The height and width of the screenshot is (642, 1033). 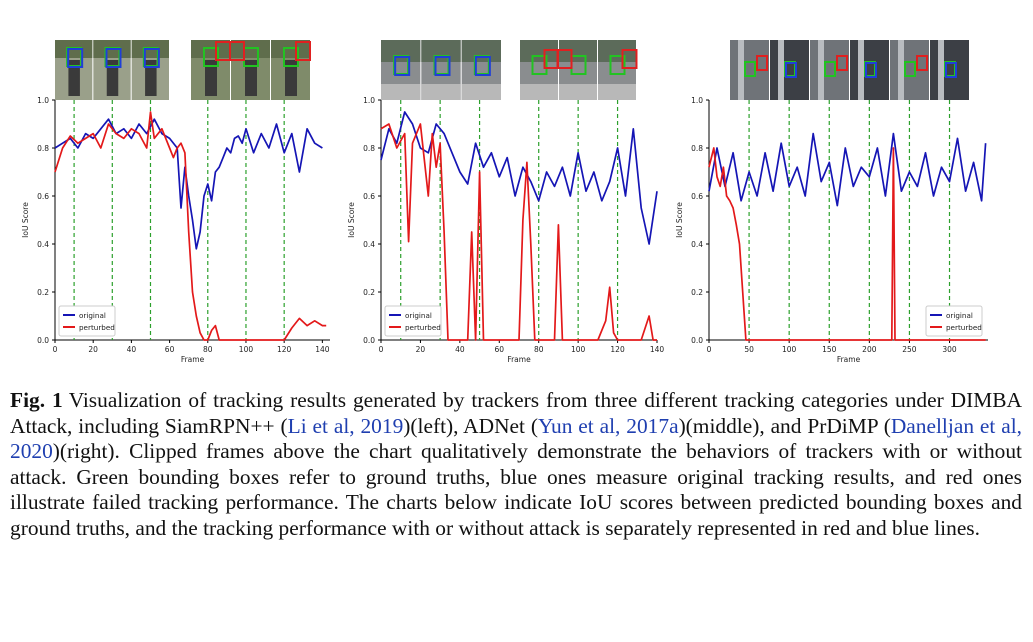 I want to click on caption-text-2: )(left), ADNet (, so click(x=470, y=425).